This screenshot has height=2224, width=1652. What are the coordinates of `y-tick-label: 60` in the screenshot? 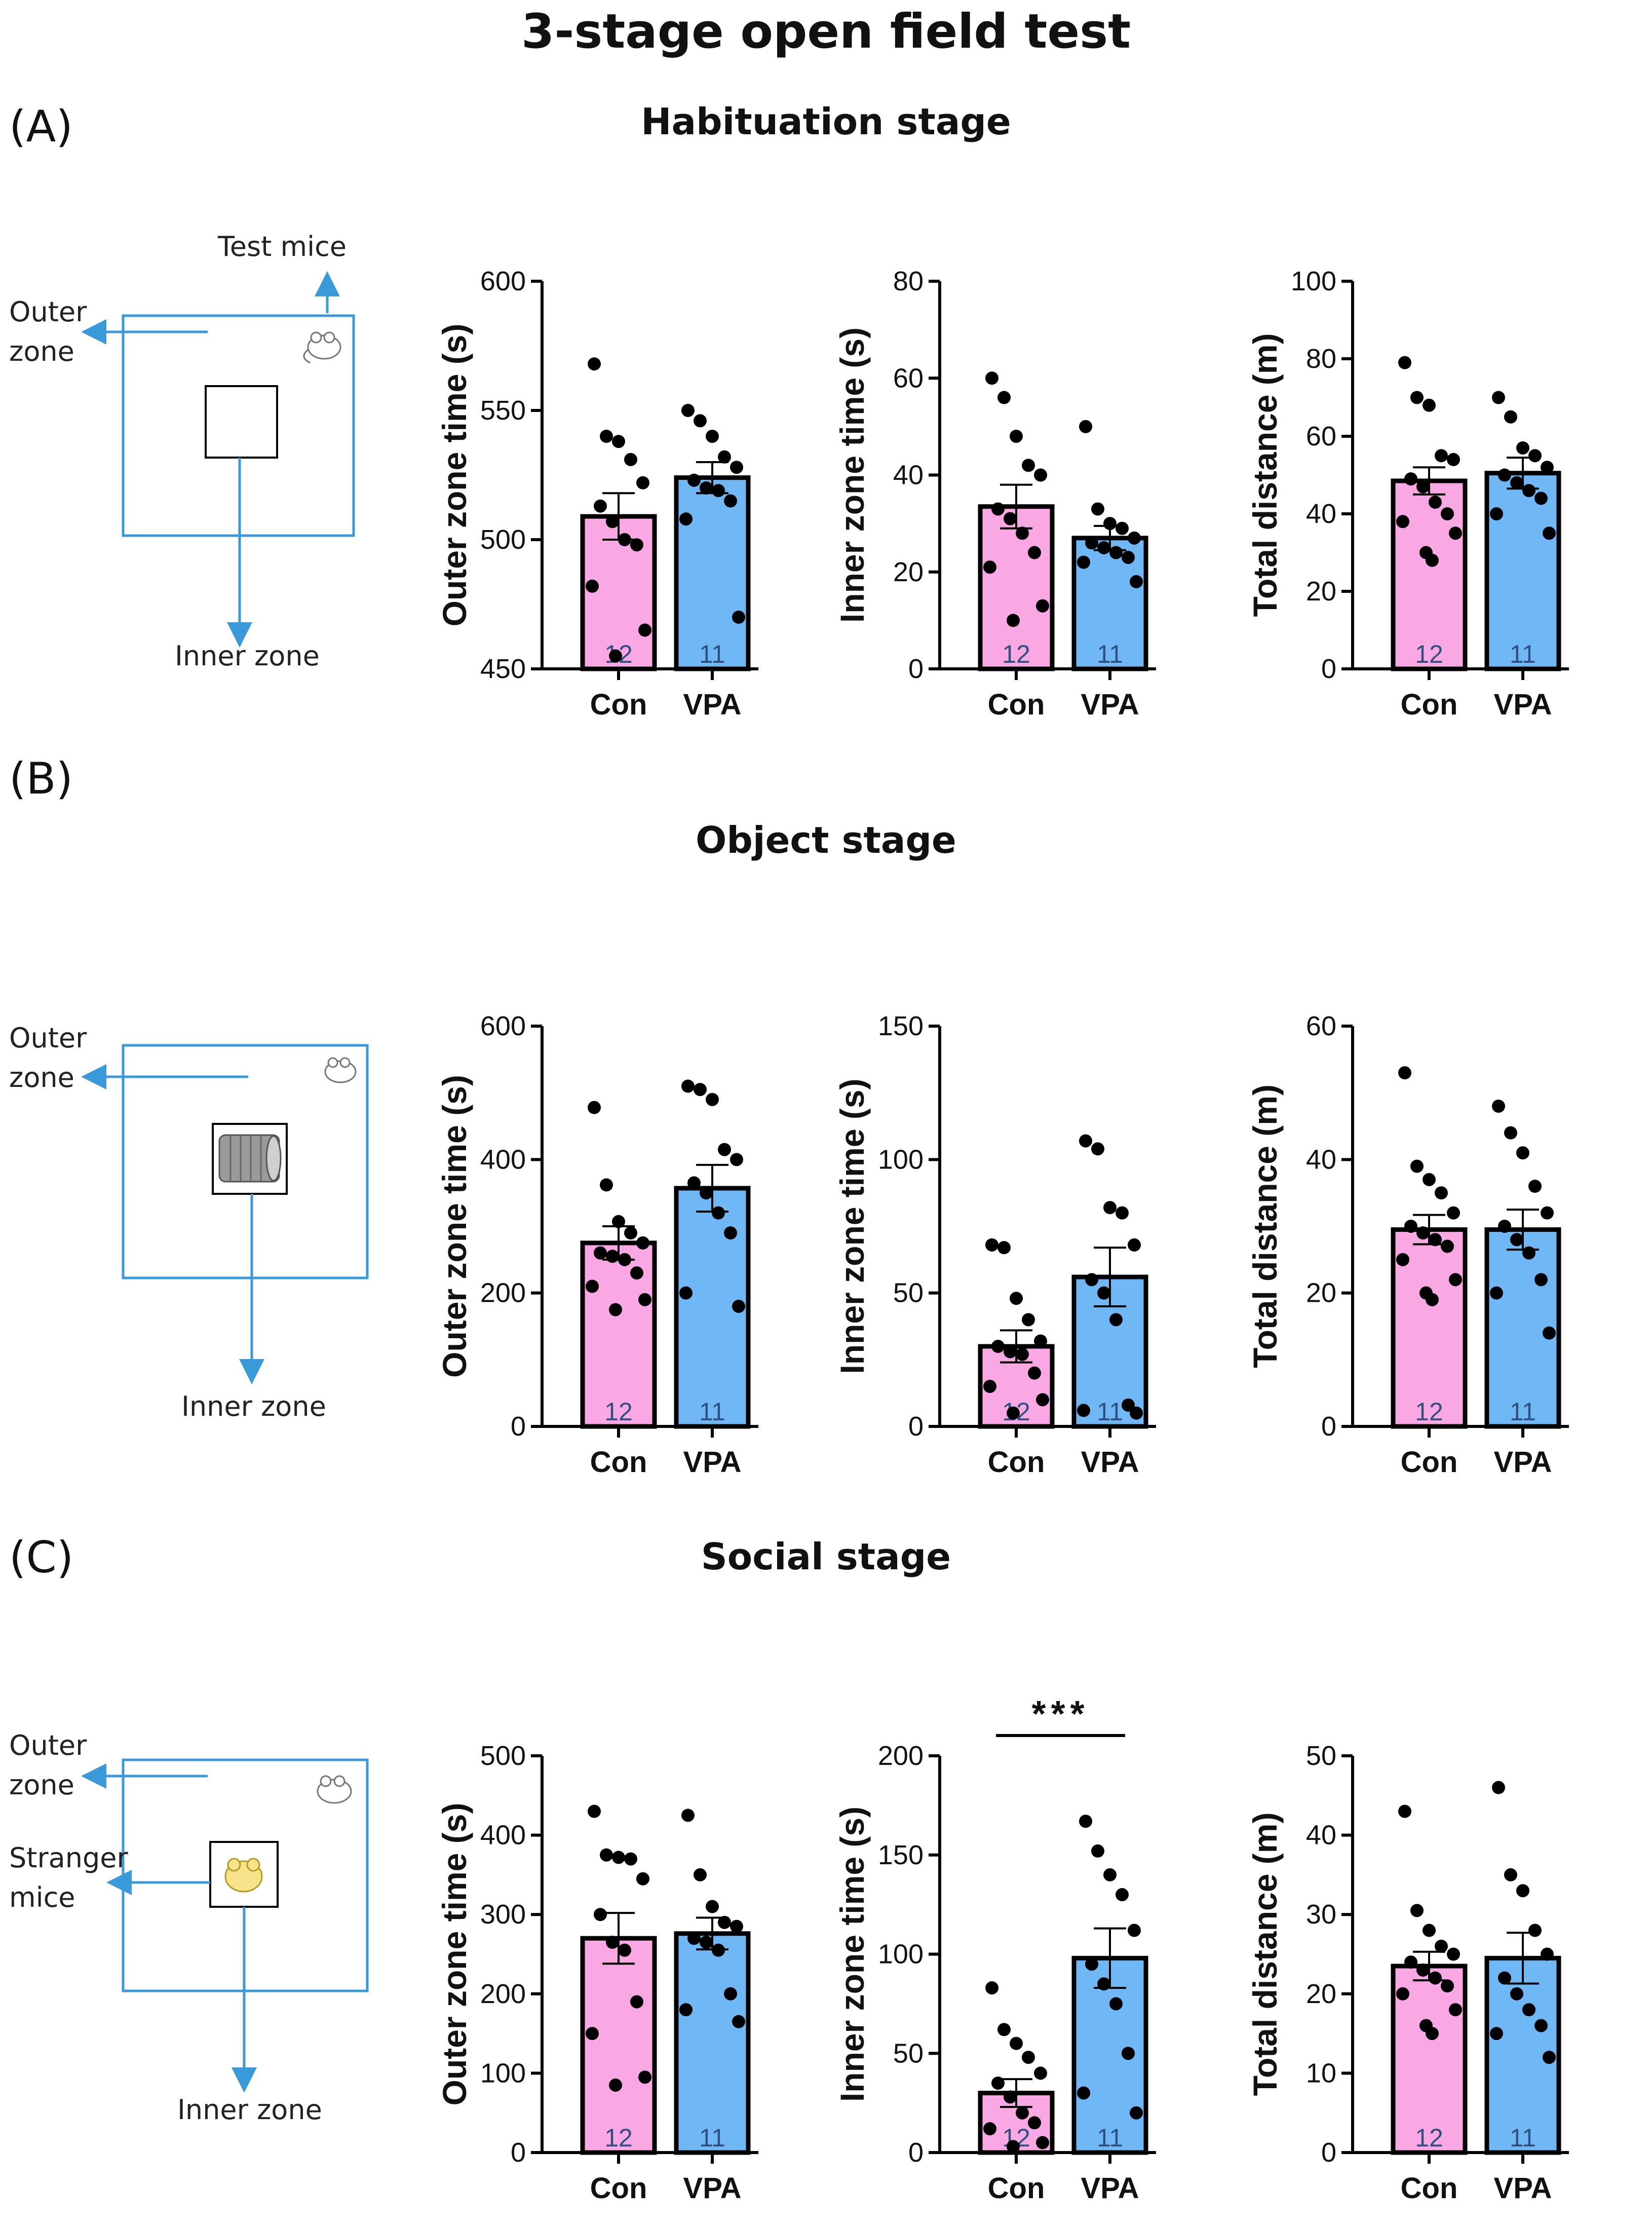 It's located at (909, 378).